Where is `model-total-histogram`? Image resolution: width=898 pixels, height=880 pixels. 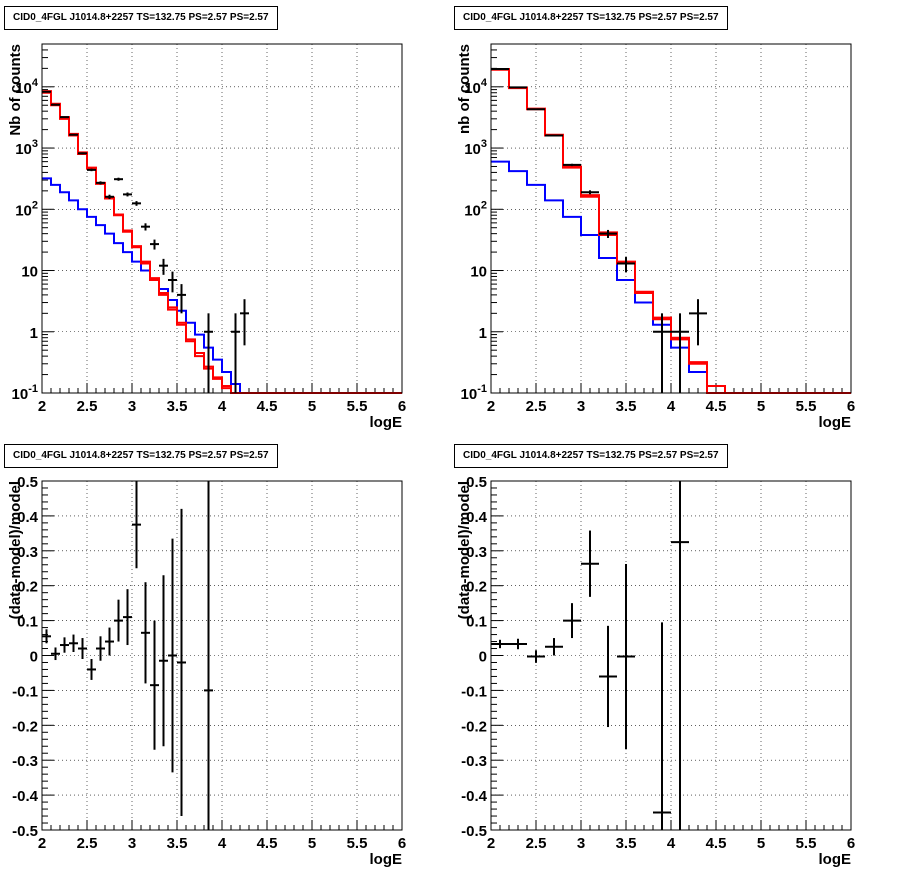
model-total-histogram is located at coordinates (222, 242).